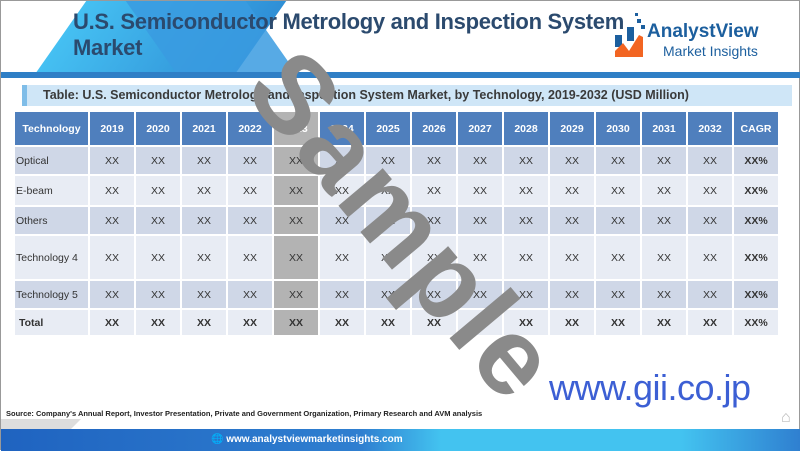  I want to click on footer-bar: 🌐 www.analystviewmarketinsights.com, so click(400, 440).